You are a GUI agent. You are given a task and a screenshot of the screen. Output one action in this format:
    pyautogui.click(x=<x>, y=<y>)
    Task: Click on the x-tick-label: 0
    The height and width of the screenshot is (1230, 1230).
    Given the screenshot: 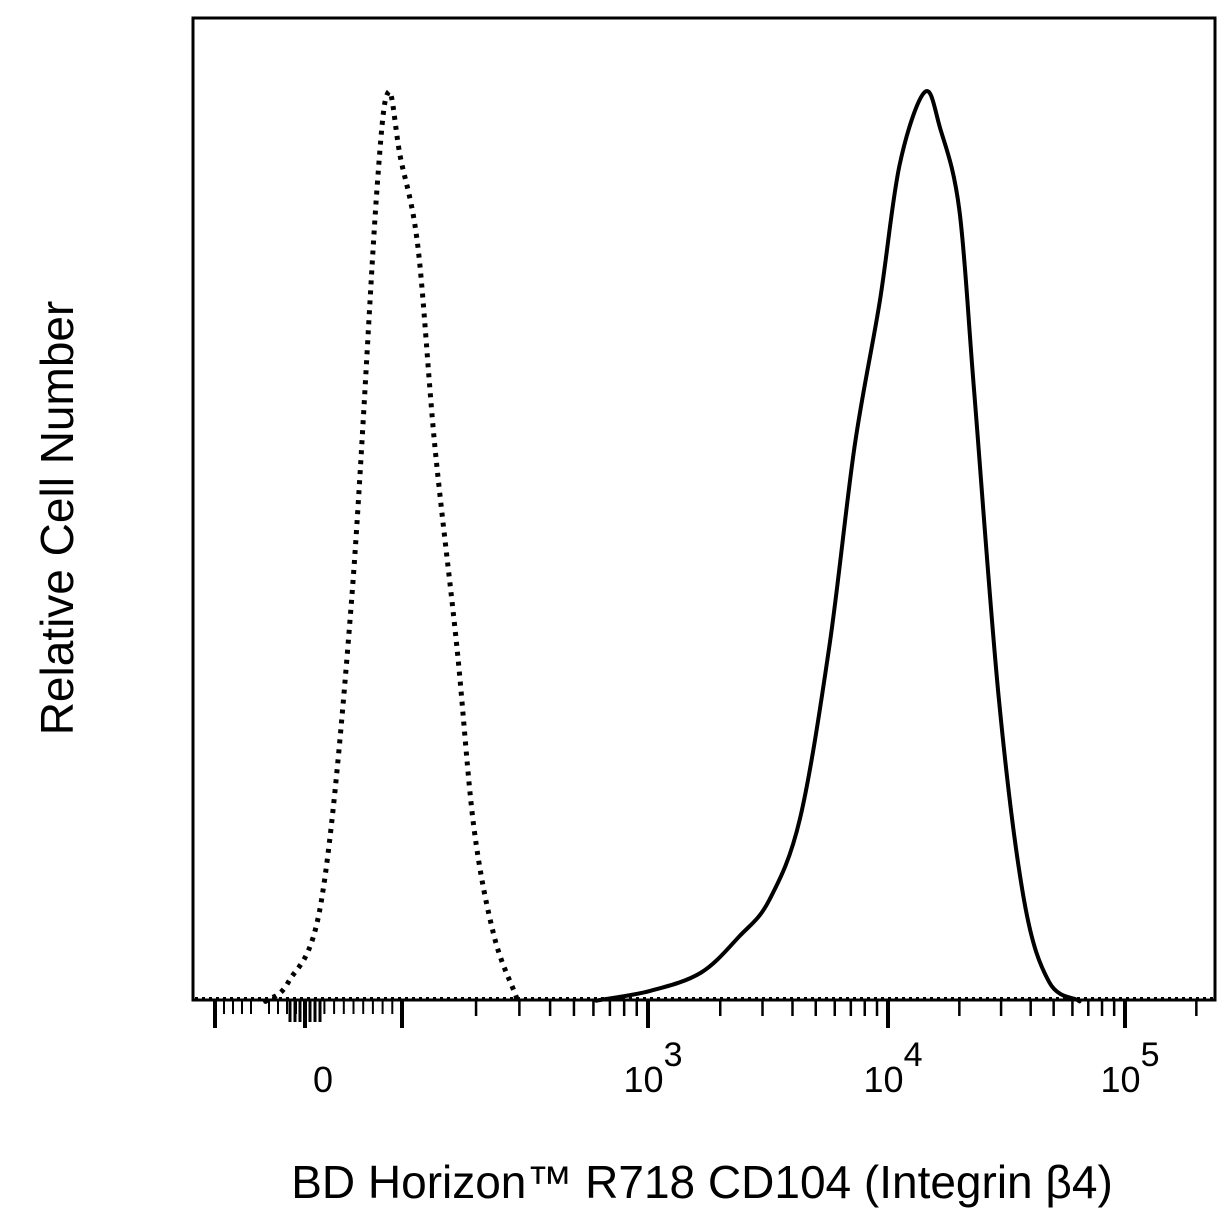 What is the action you would take?
    pyautogui.click(x=323, y=1079)
    